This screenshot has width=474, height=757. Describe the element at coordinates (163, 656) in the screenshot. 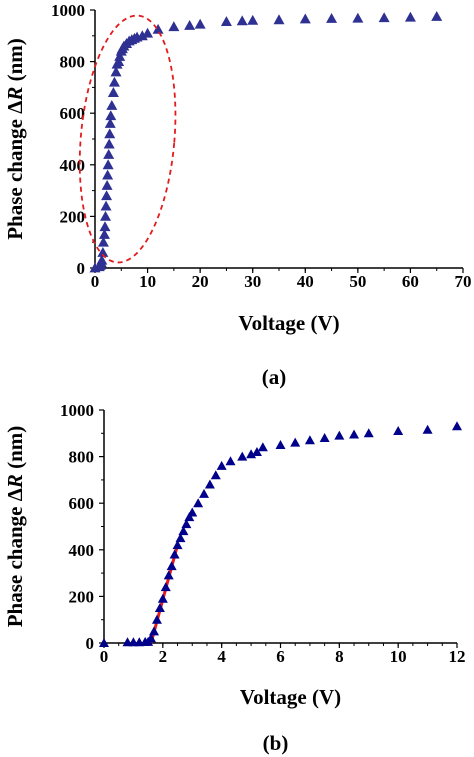

I see `x-tick-label: 2` at that location.